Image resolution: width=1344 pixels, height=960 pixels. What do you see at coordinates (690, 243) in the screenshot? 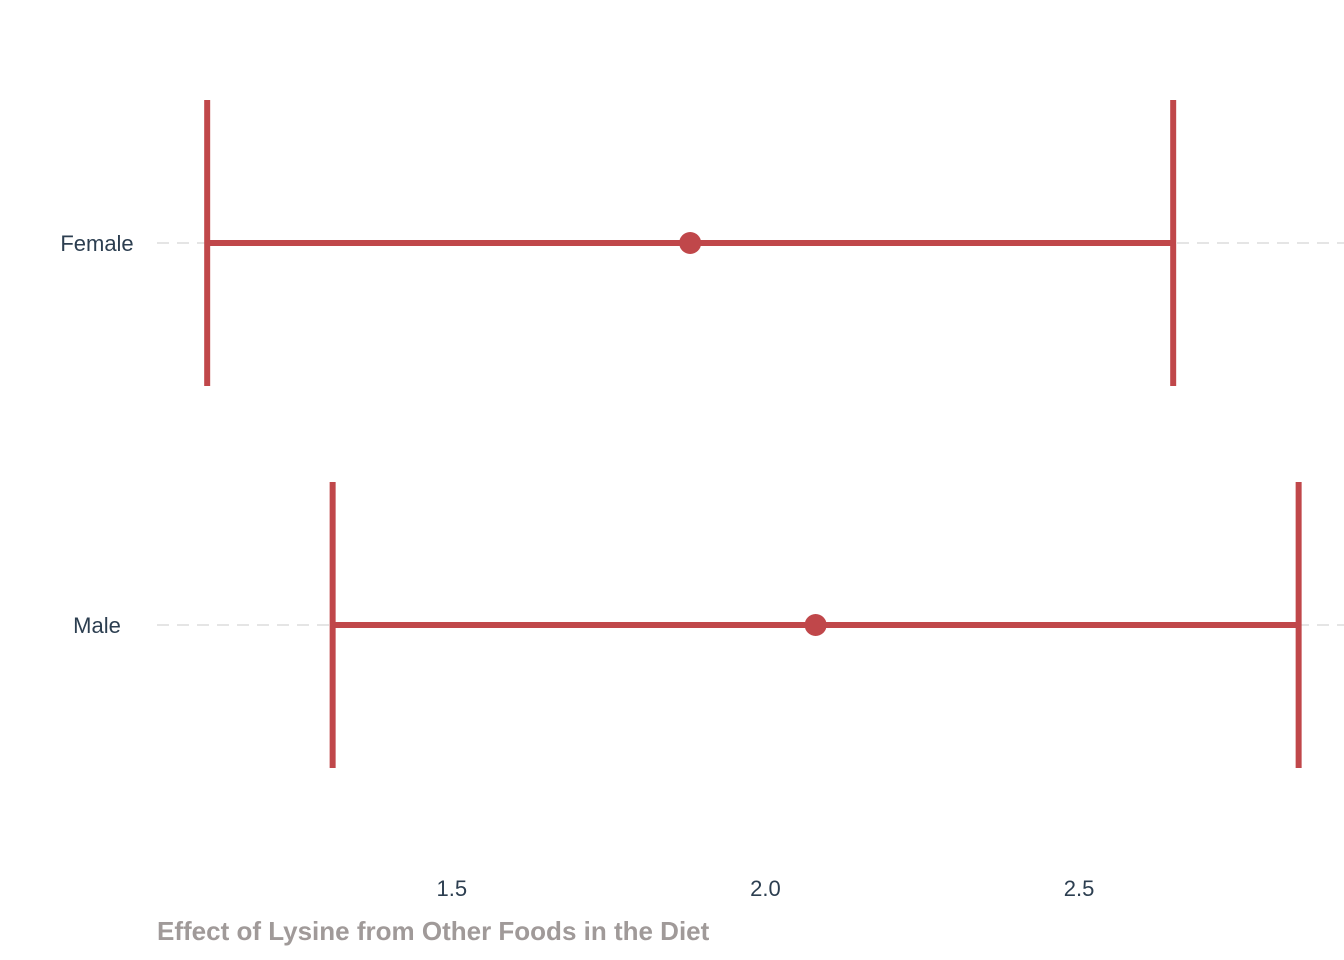
I see `point-estimate-female` at bounding box center [690, 243].